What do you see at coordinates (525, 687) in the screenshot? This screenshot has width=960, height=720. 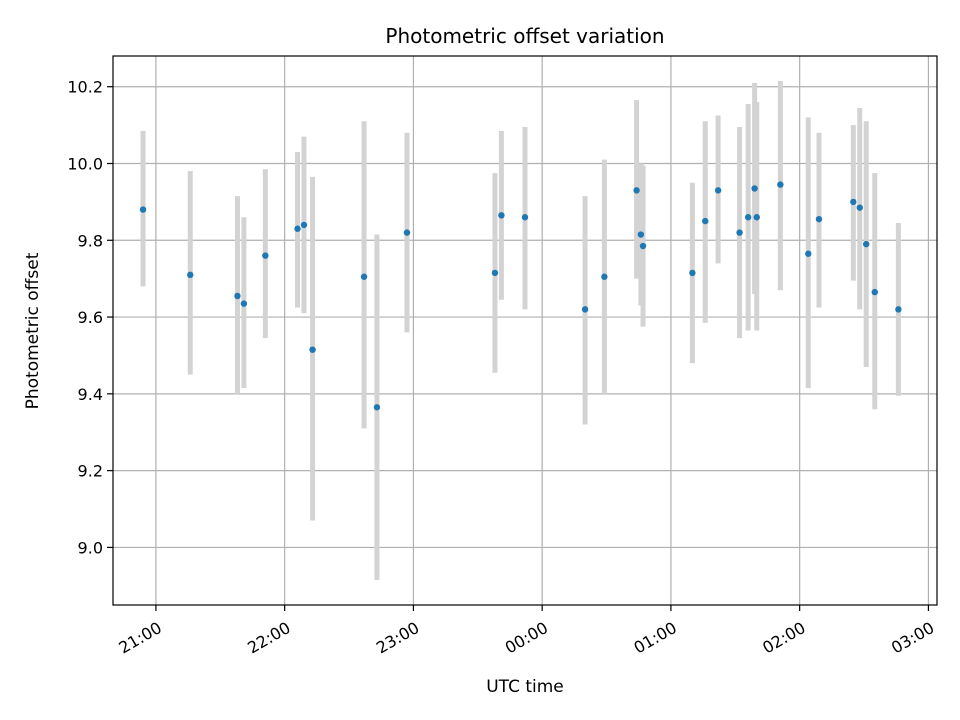 I see `x-axis-label: UTC time` at bounding box center [525, 687].